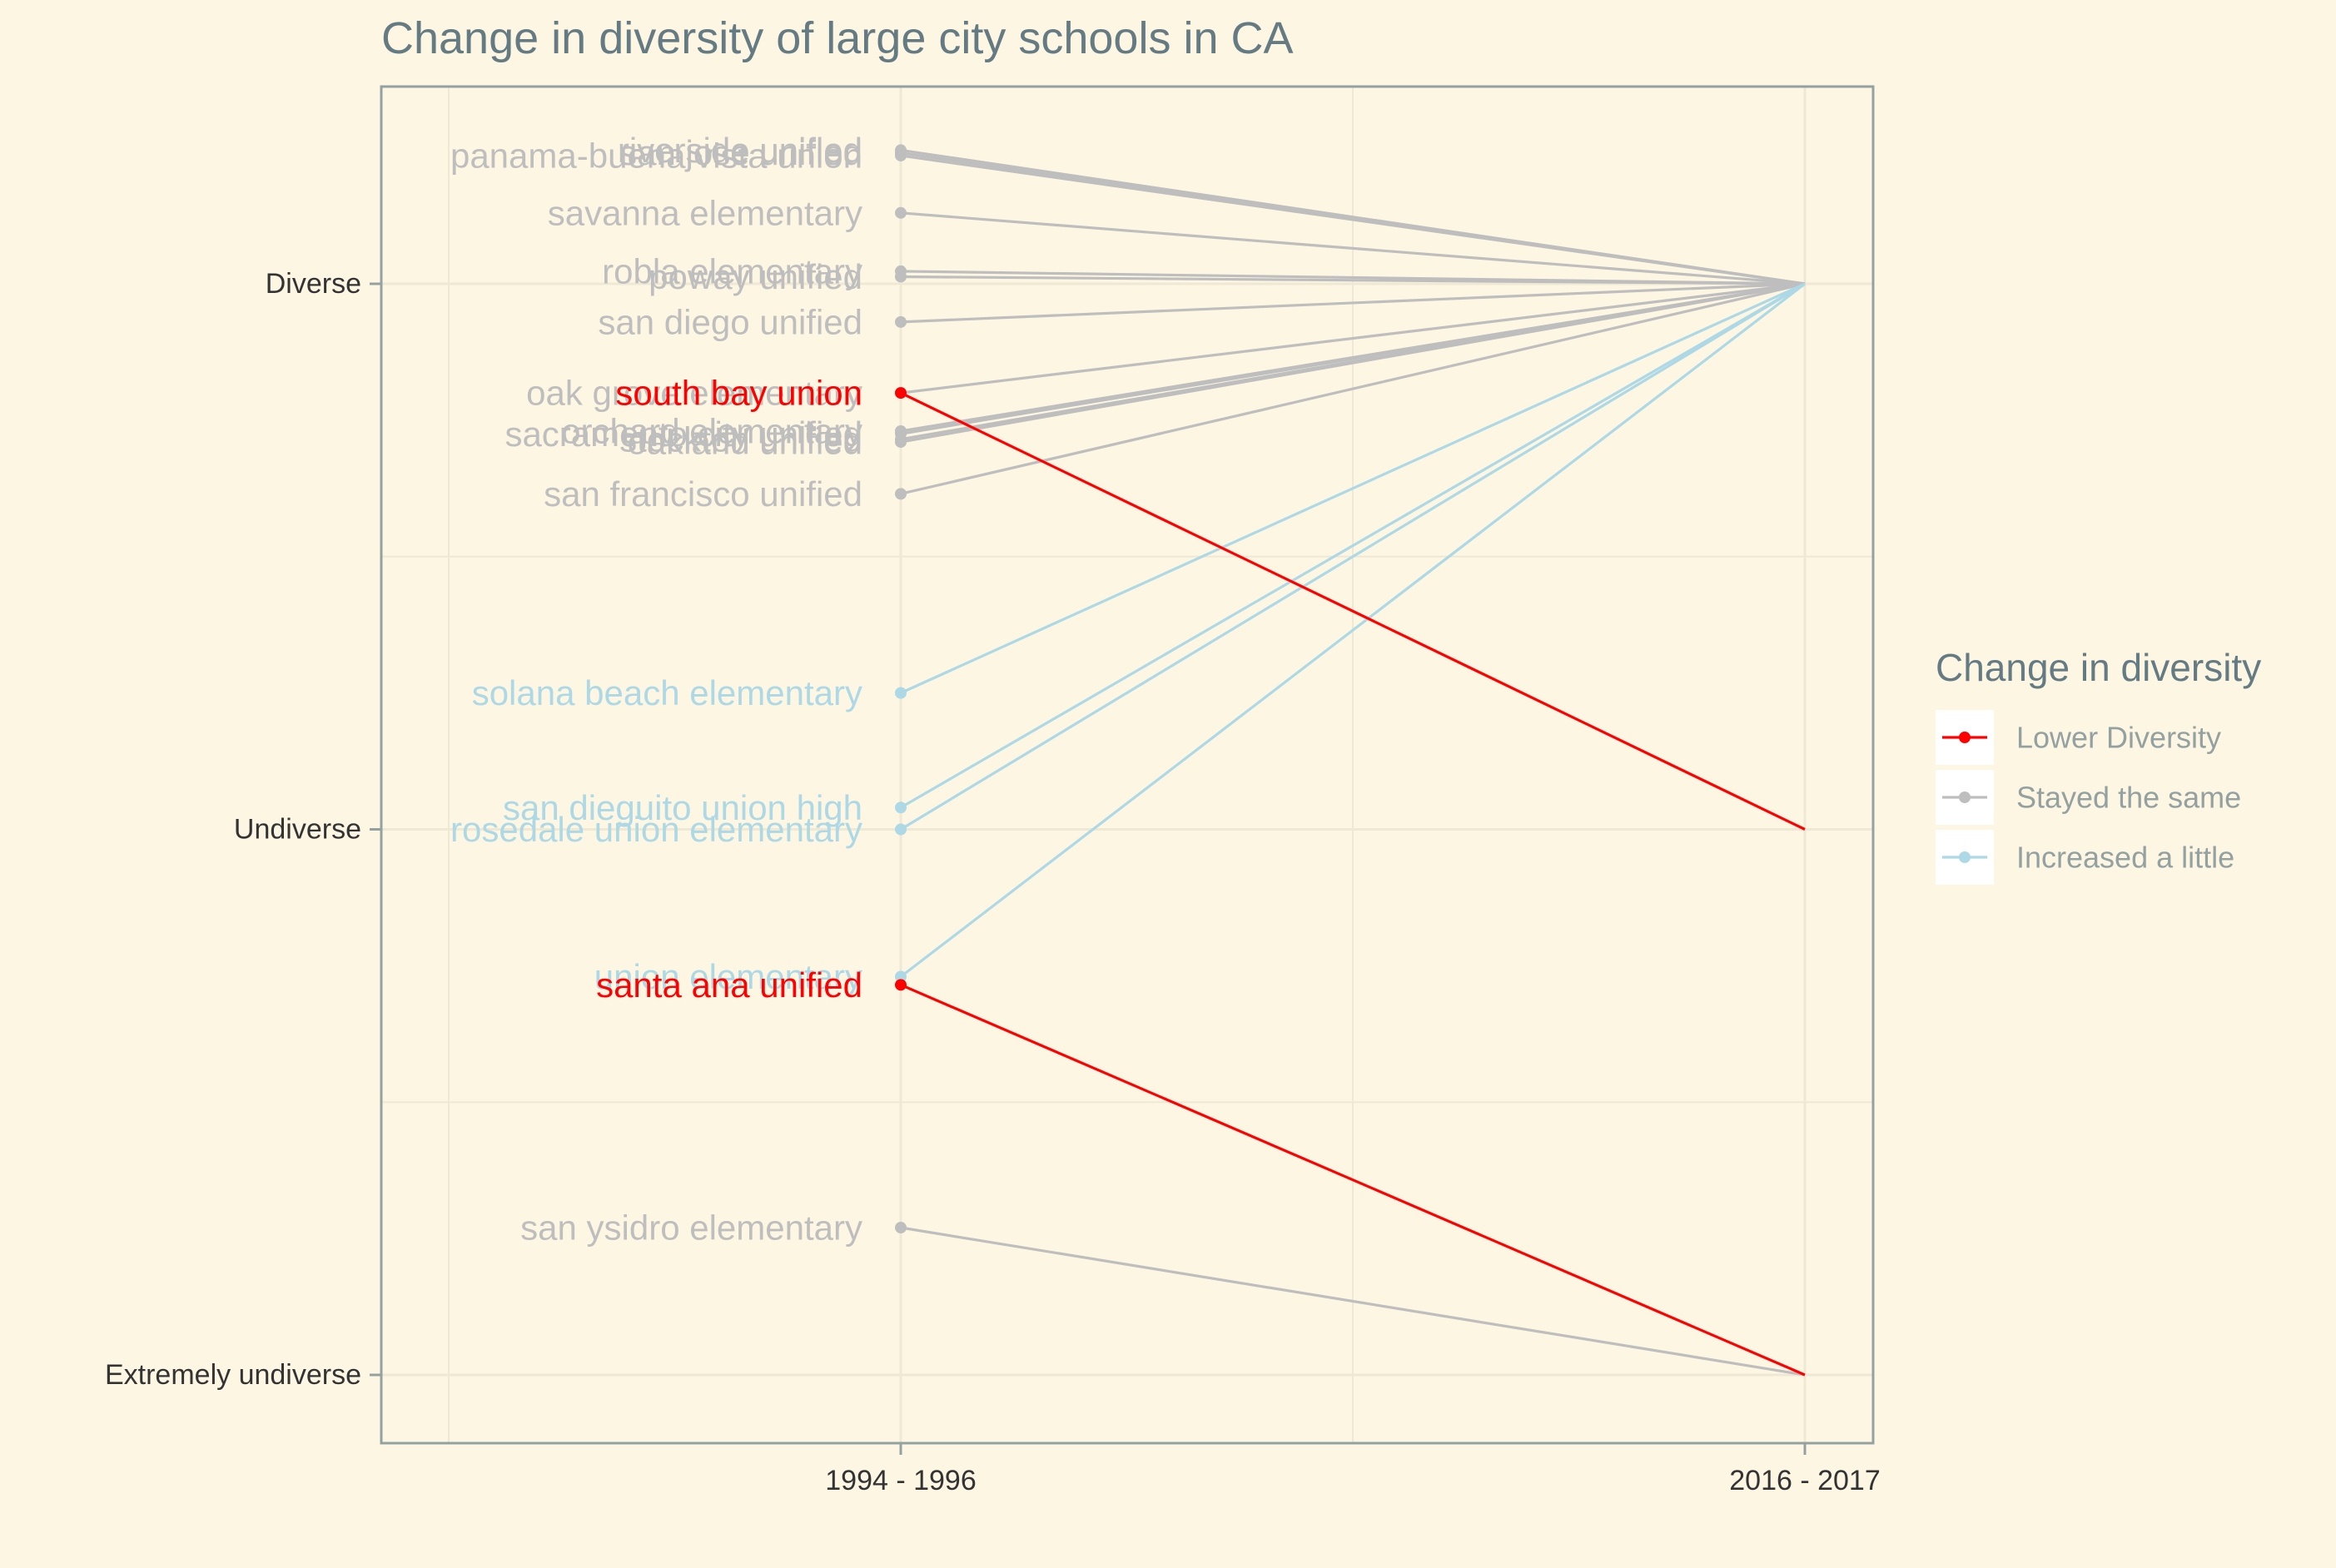 The width and height of the screenshot is (2336, 1568). What do you see at coordinates (2118, 738) in the screenshot?
I see `legend-label: Lower Diversity` at bounding box center [2118, 738].